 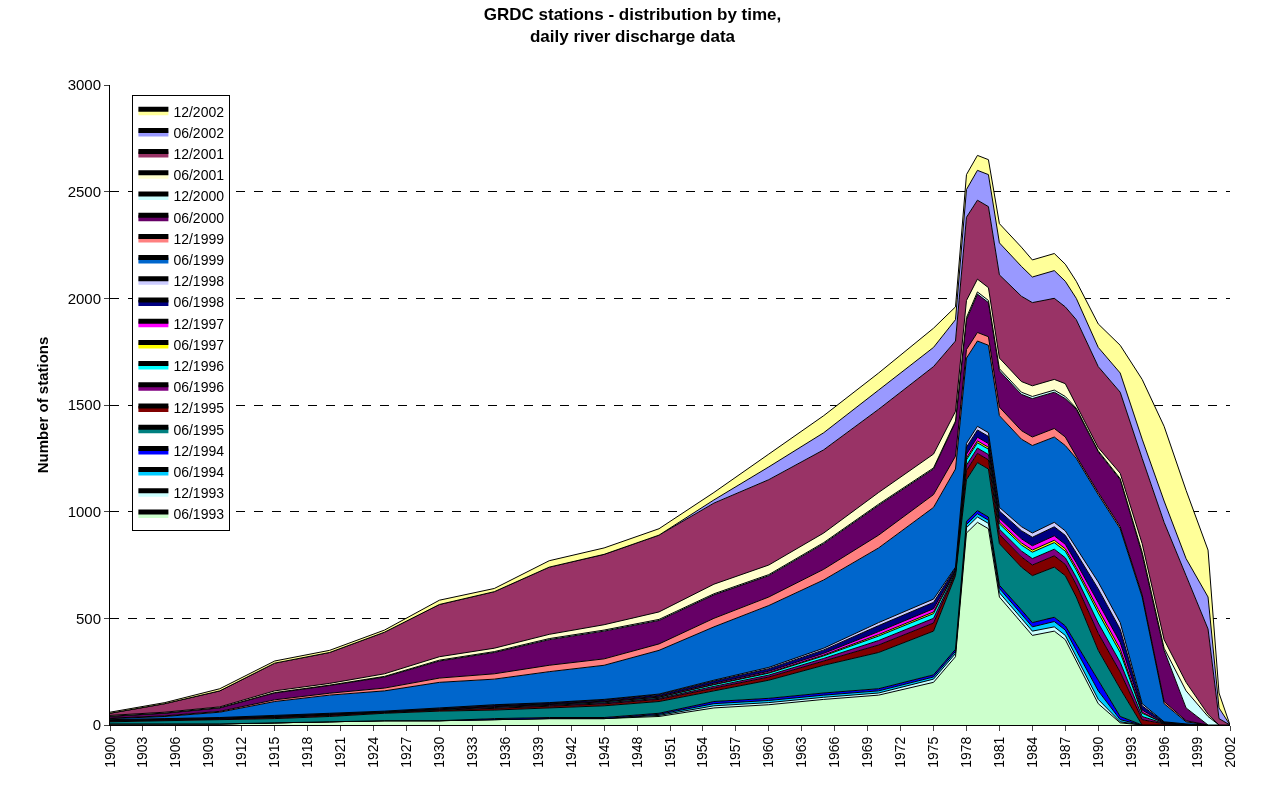 What do you see at coordinates (768, 752) in the screenshot?
I see `x-tick-label: 1960` at bounding box center [768, 752].